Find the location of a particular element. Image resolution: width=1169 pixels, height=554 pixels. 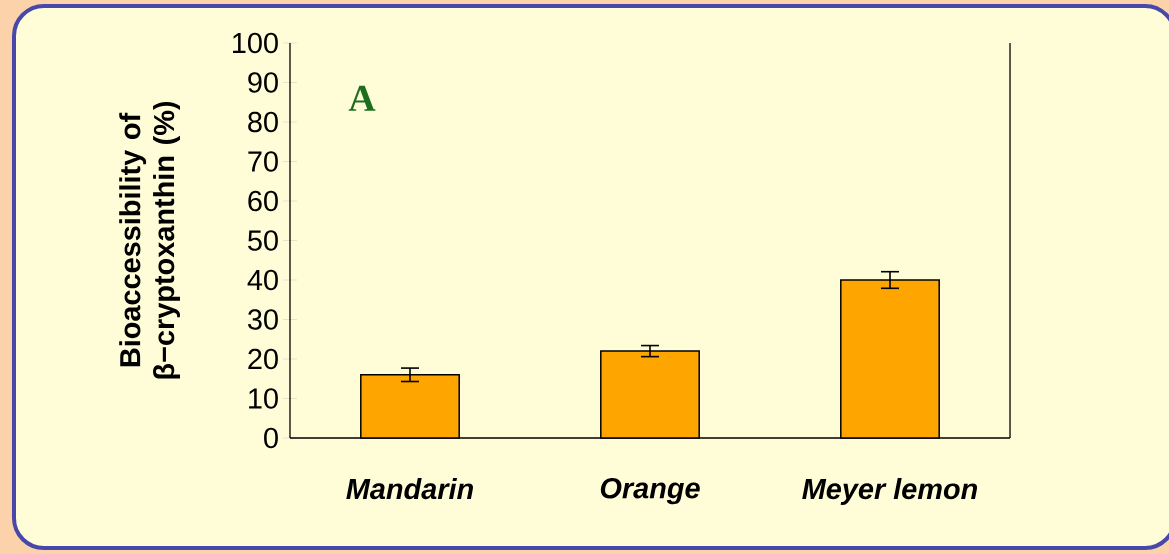

y-tick-label: 30 is located at coordinates (262, 319).